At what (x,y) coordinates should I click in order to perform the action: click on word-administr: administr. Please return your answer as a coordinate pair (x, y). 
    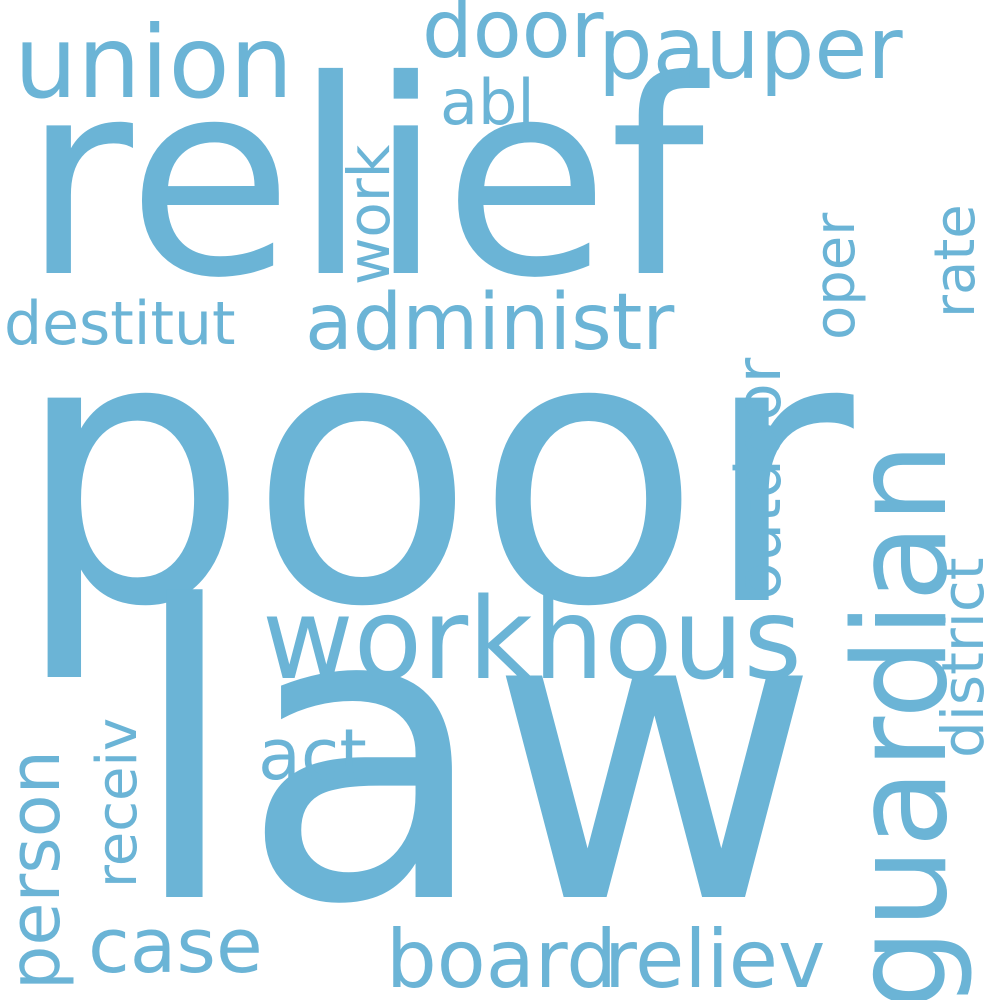
    Looking at the image, I should click on (490, 323).